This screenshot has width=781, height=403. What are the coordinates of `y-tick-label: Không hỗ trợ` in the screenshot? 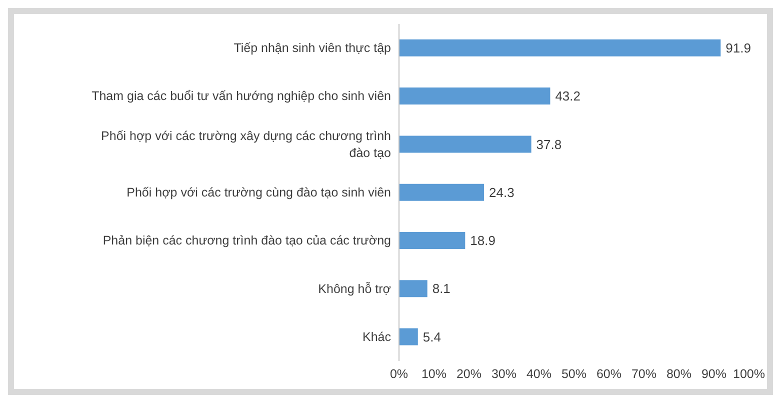 It's located at (354, 289).